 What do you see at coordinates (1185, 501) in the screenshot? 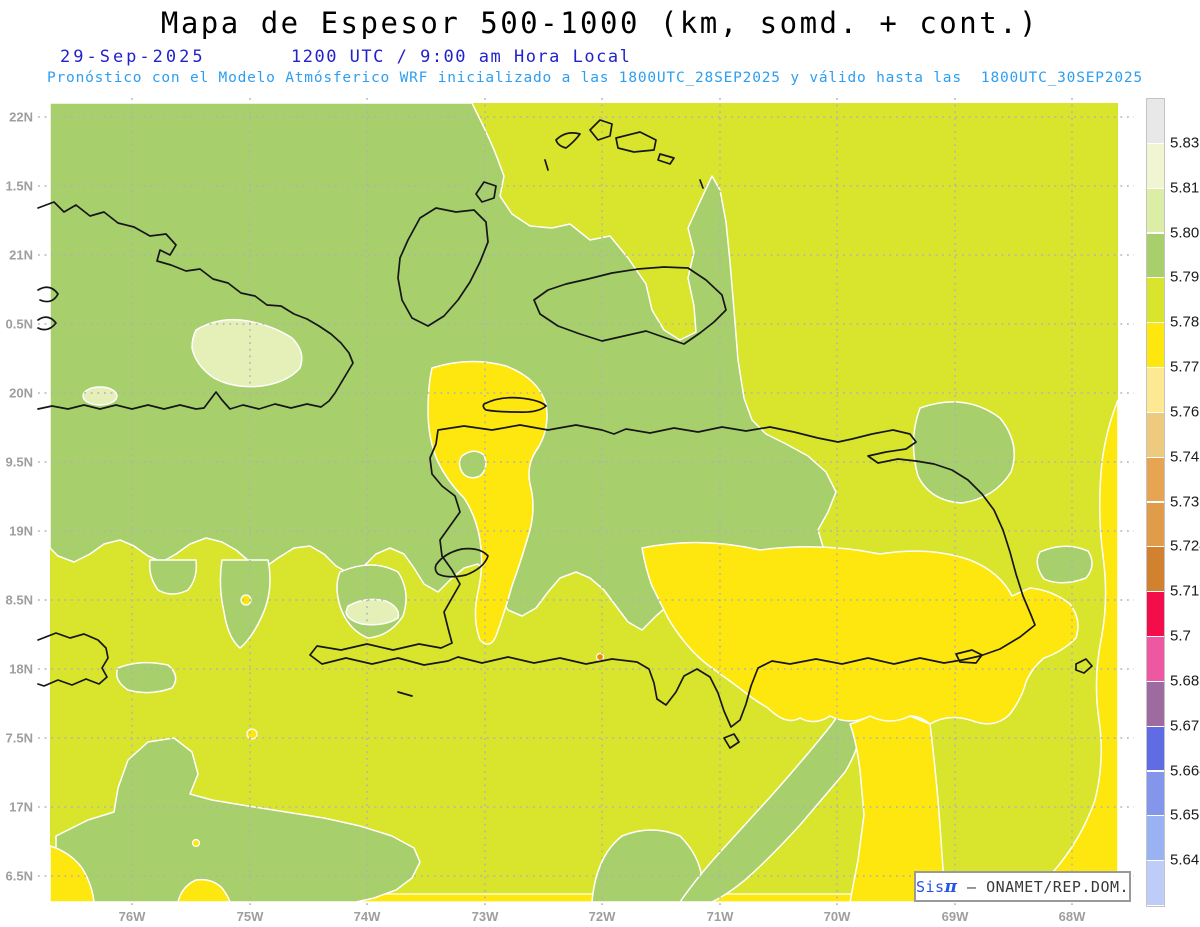
I see `colorbar-label-5.736: 5.736` at bounding box center [1185, 501].